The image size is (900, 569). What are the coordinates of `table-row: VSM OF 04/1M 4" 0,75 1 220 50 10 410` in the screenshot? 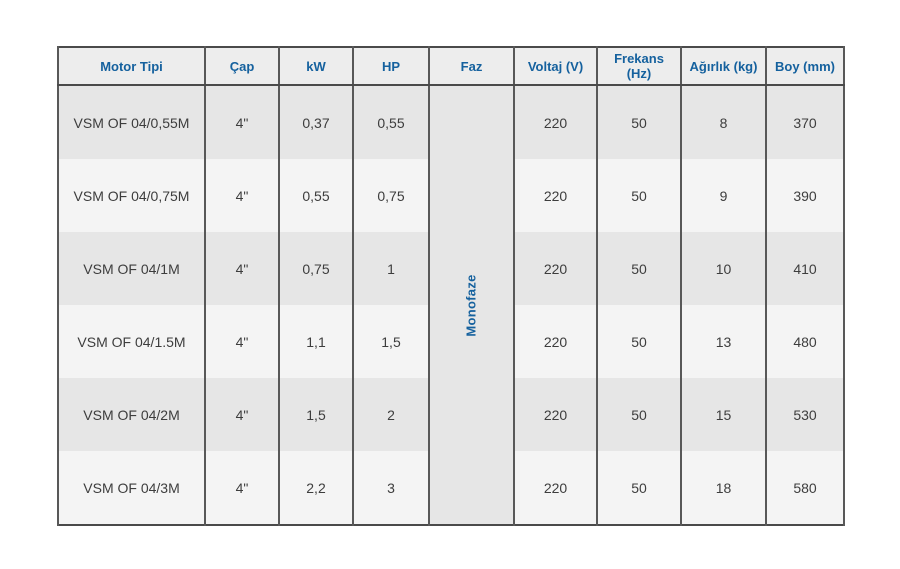 It's located at (451, 268).